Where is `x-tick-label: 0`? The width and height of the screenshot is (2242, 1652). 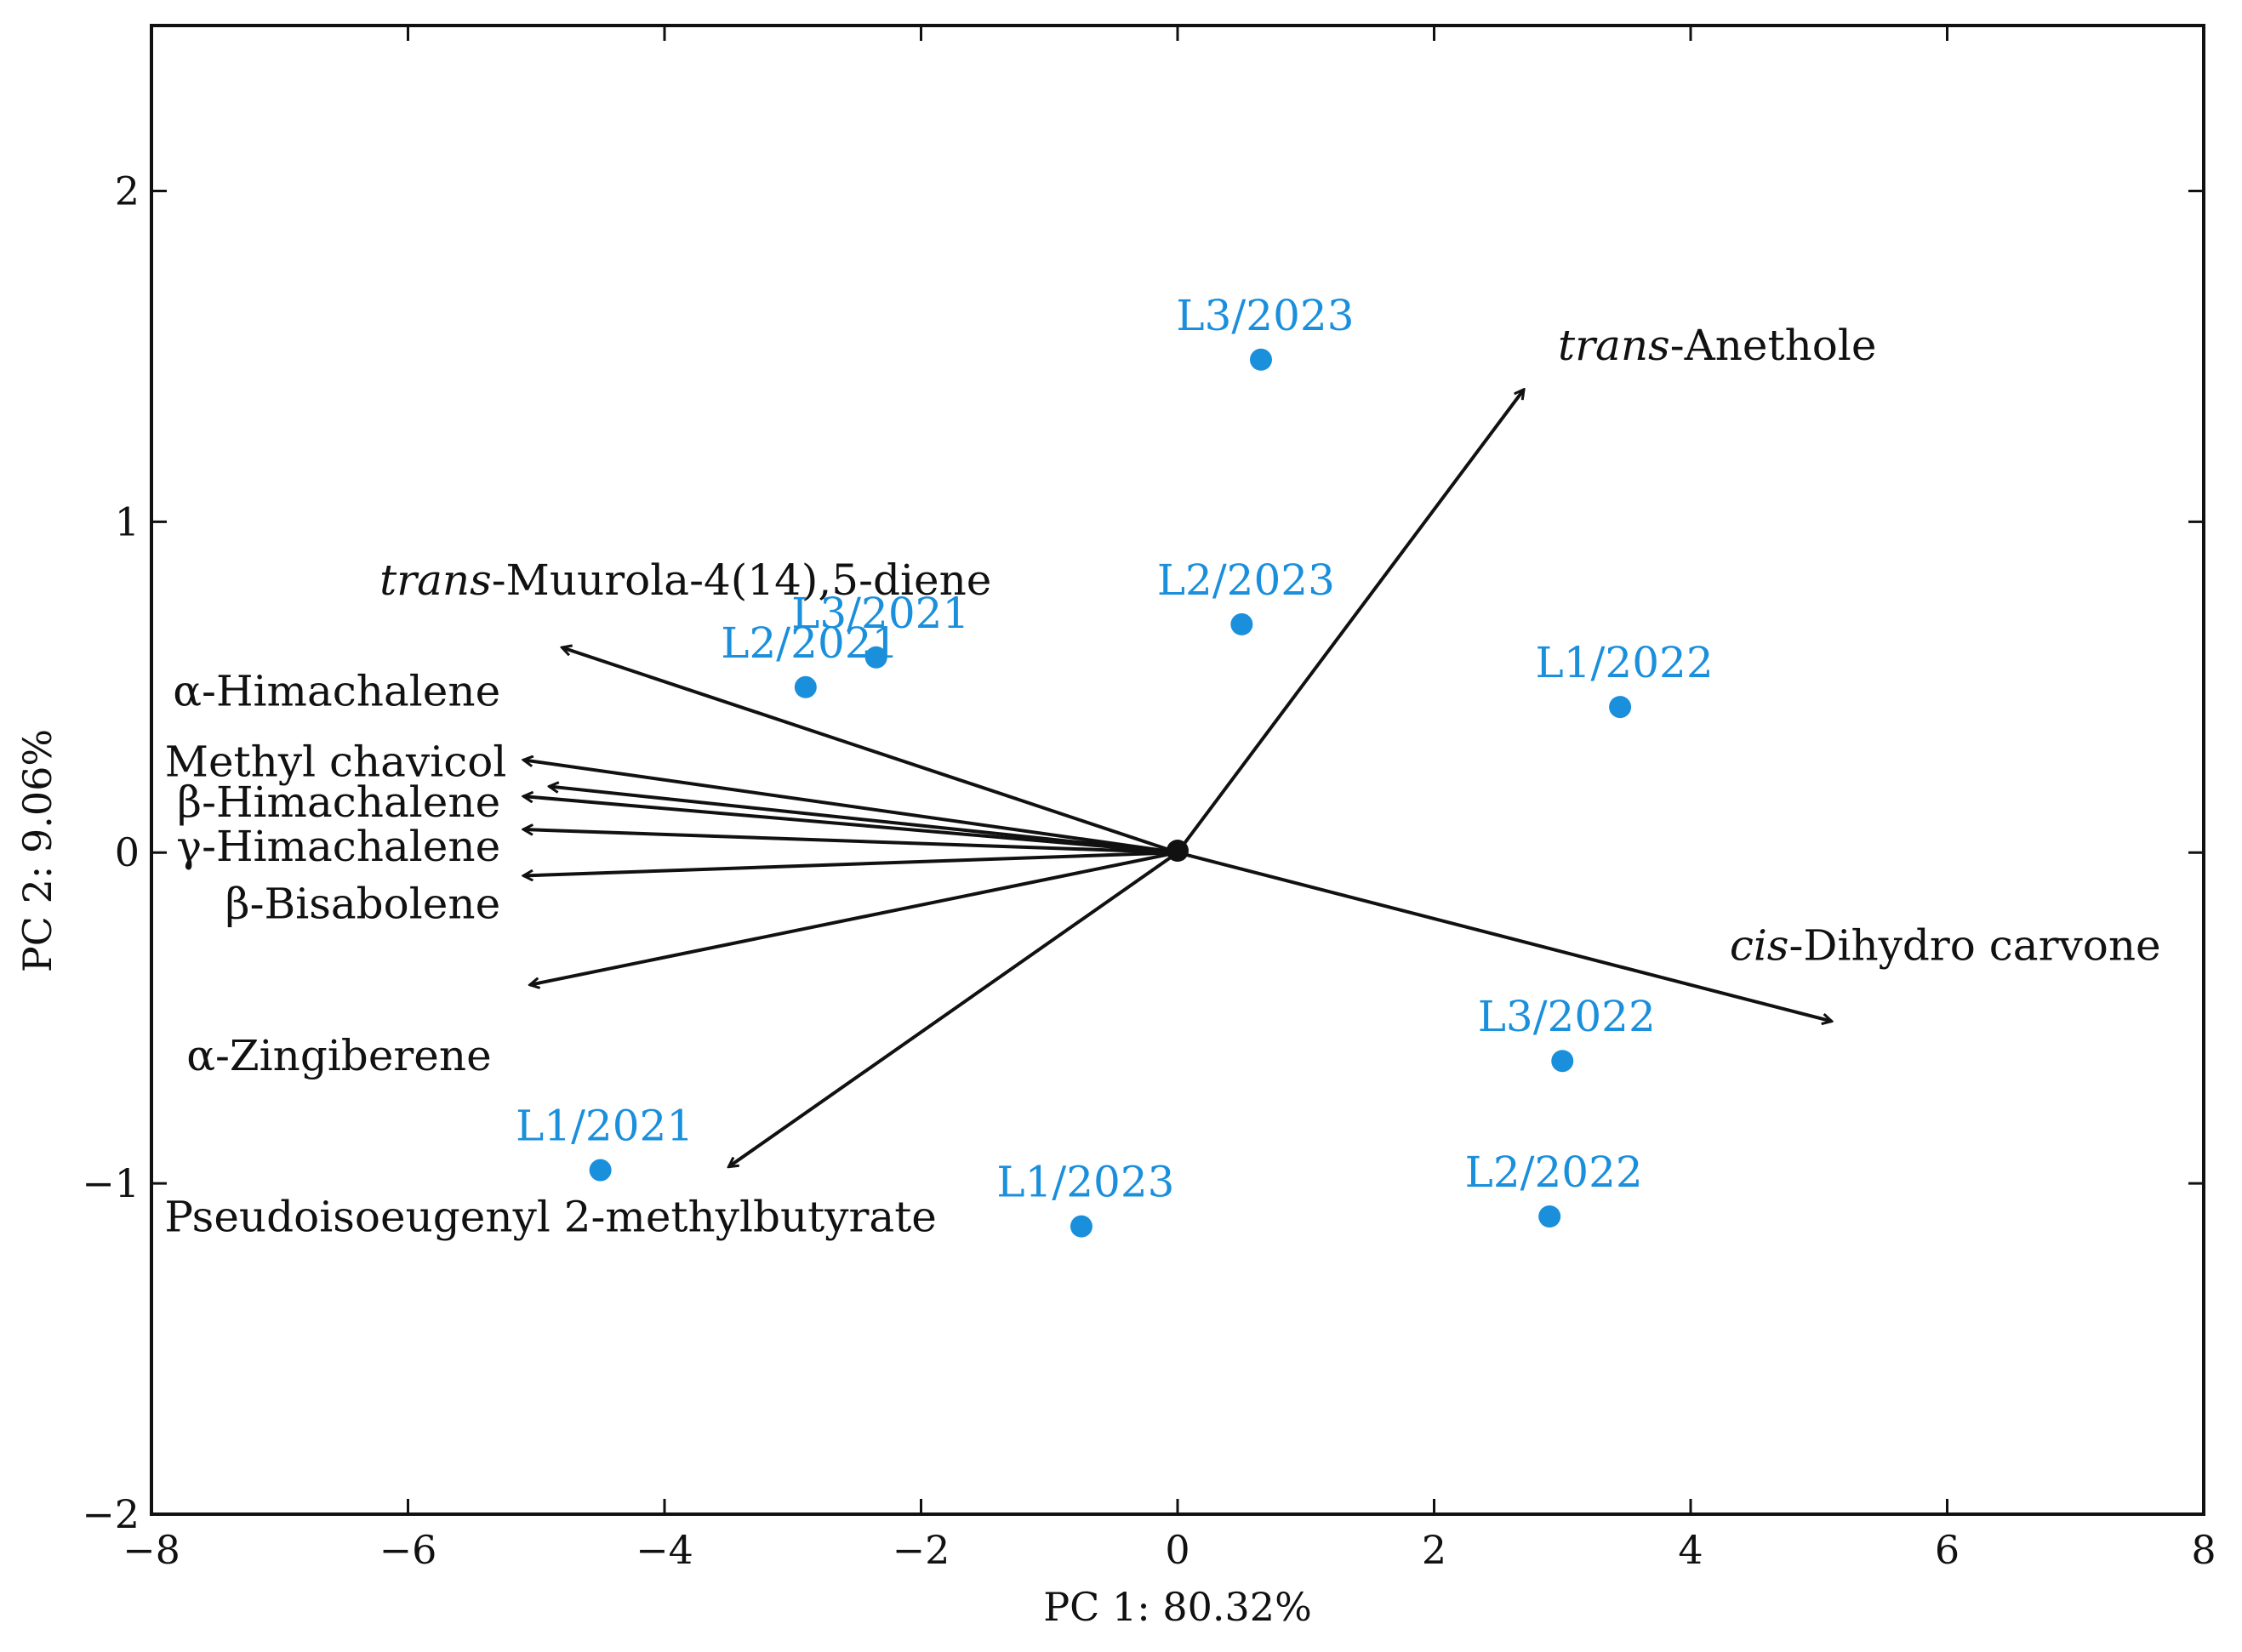
x-tick-label: 0 is located at coordinates (1177, 1550).